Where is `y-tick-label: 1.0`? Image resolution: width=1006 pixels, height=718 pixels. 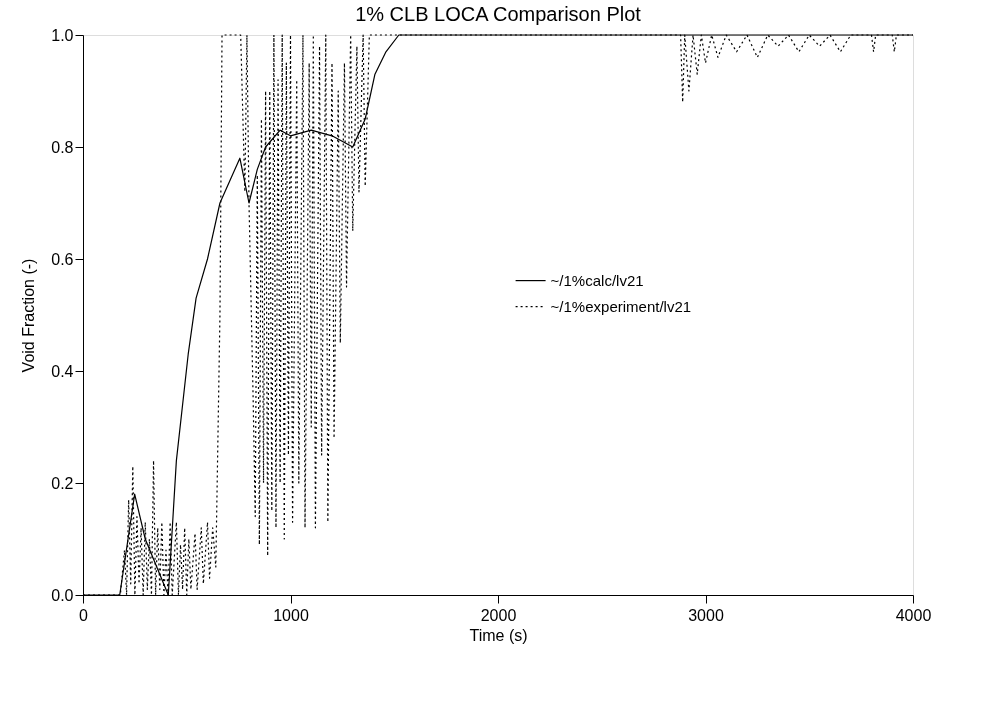 y-tick-label: 1.0 is located at coordinates (62, 35).